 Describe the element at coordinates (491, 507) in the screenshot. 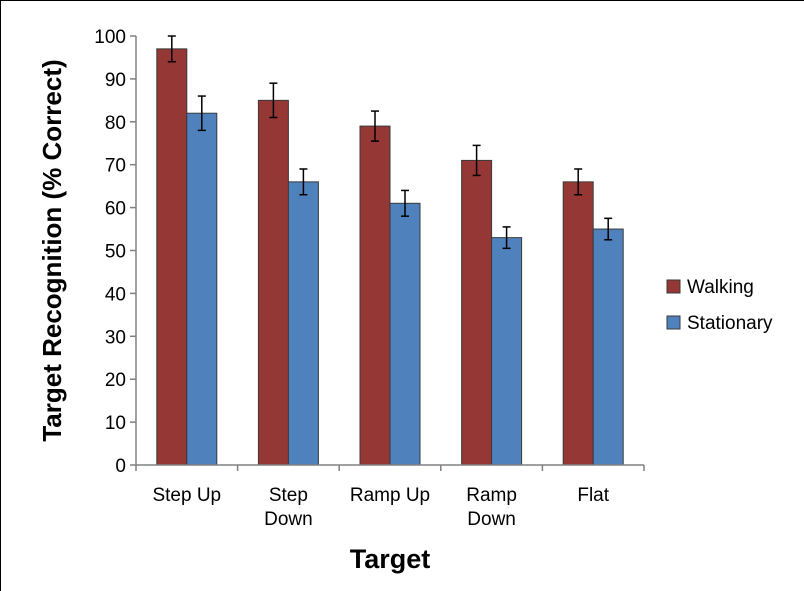

I see `x-tick-label: Ramp Down` at that location.